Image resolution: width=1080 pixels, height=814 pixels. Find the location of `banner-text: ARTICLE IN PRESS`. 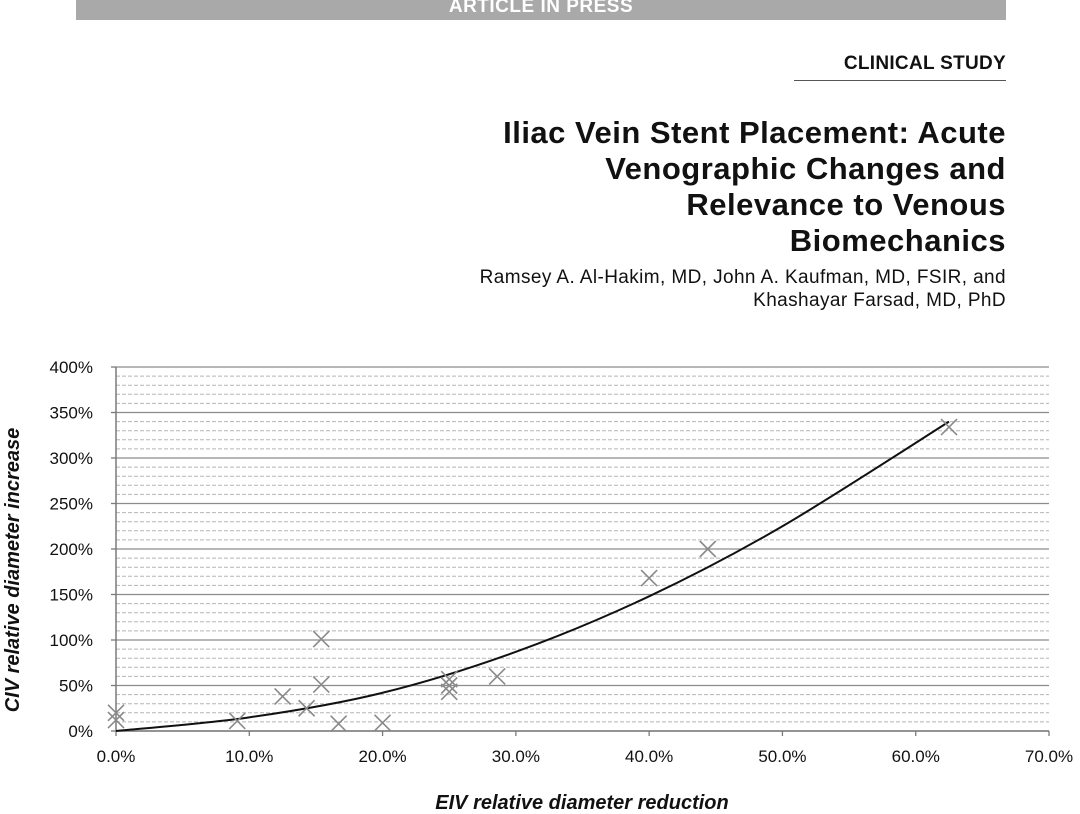

banner-text: ARTICLE IN PRESS is located at coordinates (541, 8).